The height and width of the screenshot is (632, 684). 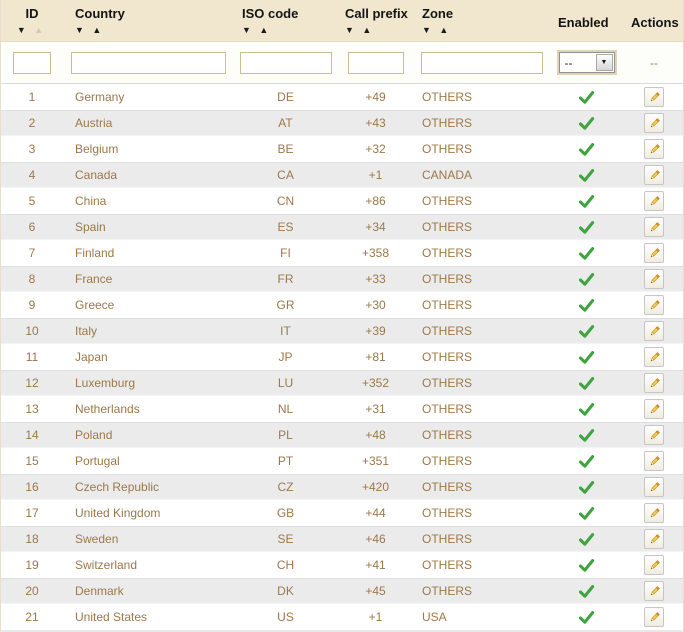 I want to click on filter-country-input, so click(x=148, y=62).